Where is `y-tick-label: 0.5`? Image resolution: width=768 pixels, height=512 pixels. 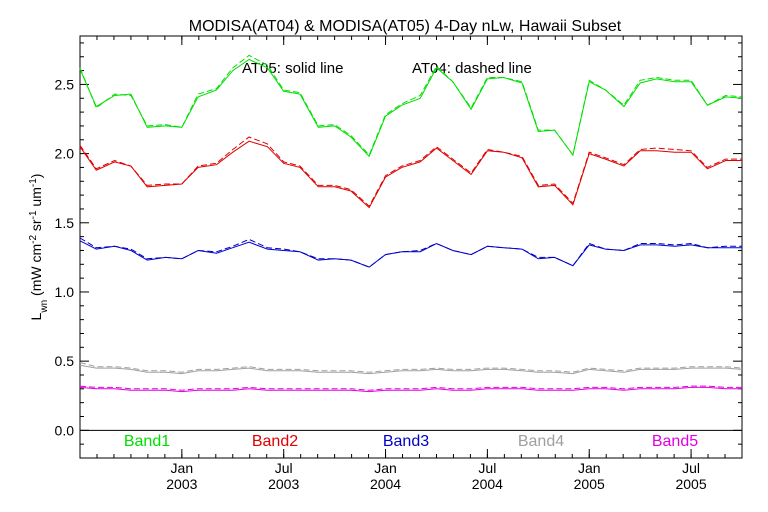
y-tick-label: 0.5 is located at coordinates (65, 361).